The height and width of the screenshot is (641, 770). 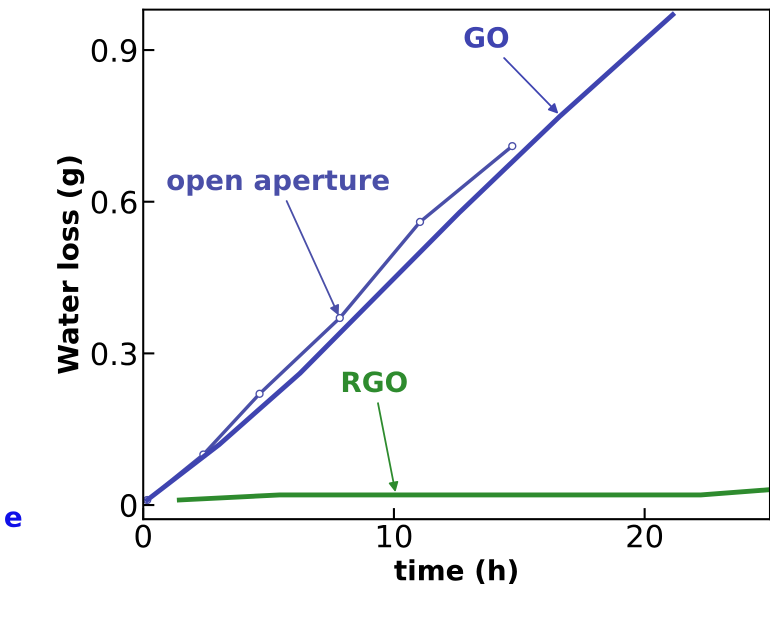 What do you see at coordinates (114, 354) in the screenshot?
I see `y-tick-label: 0.3` at bounding box center [114, 354].